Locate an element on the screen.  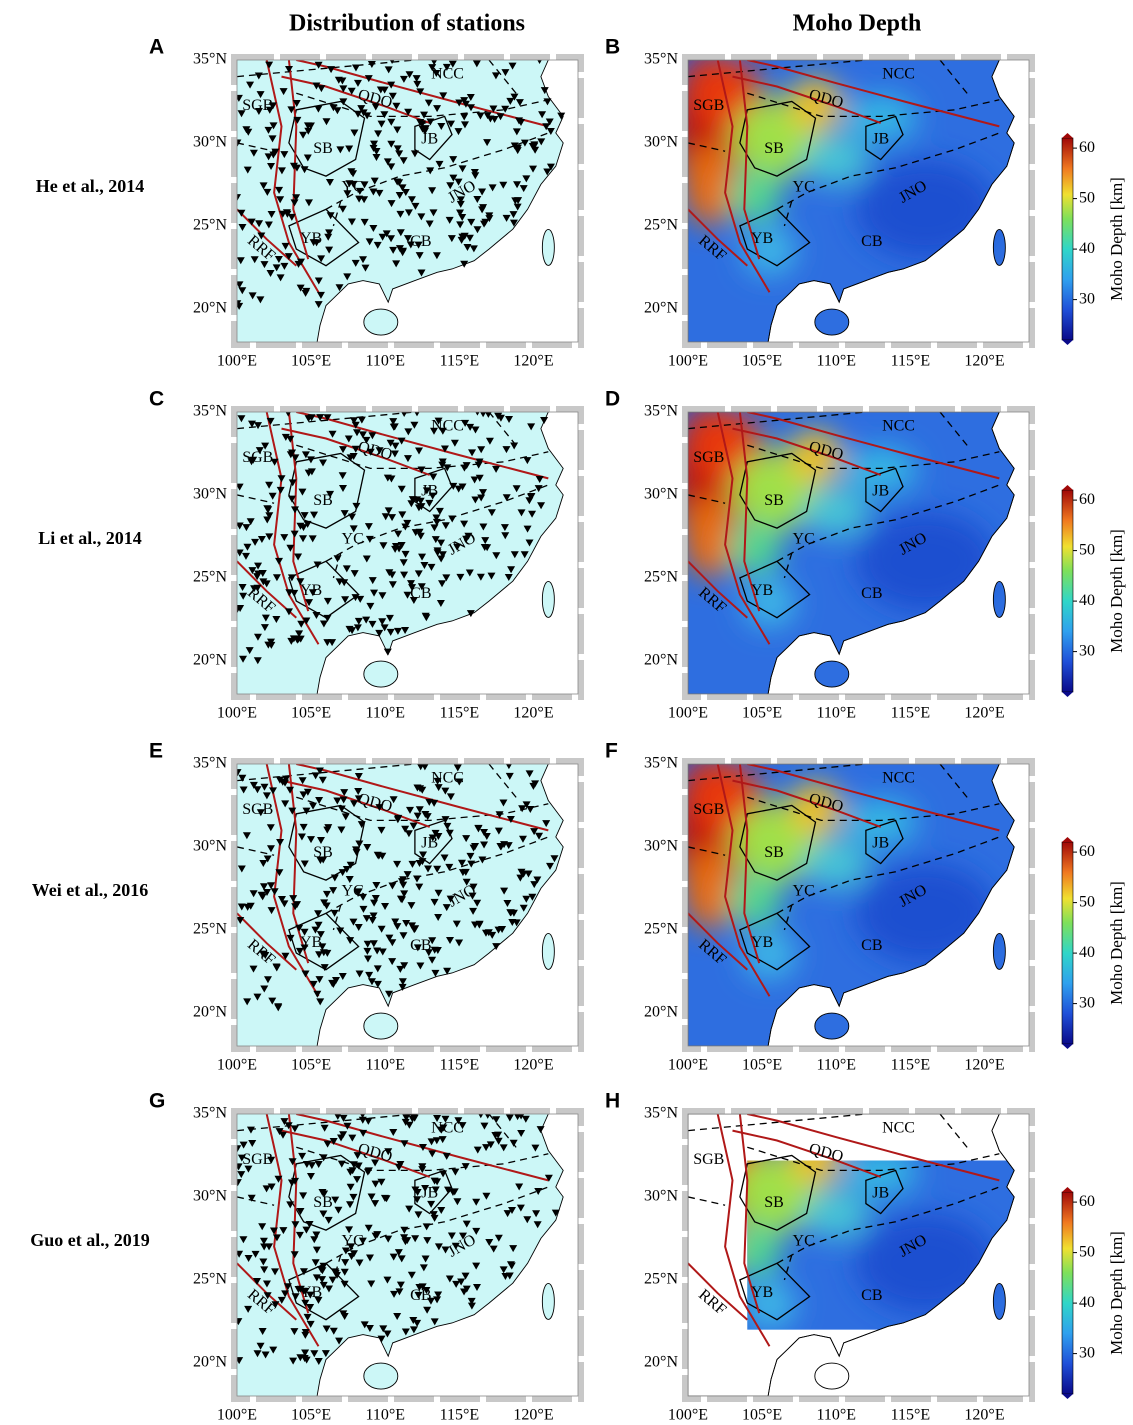
region-label: SGB is located at coordinates (708, 105).